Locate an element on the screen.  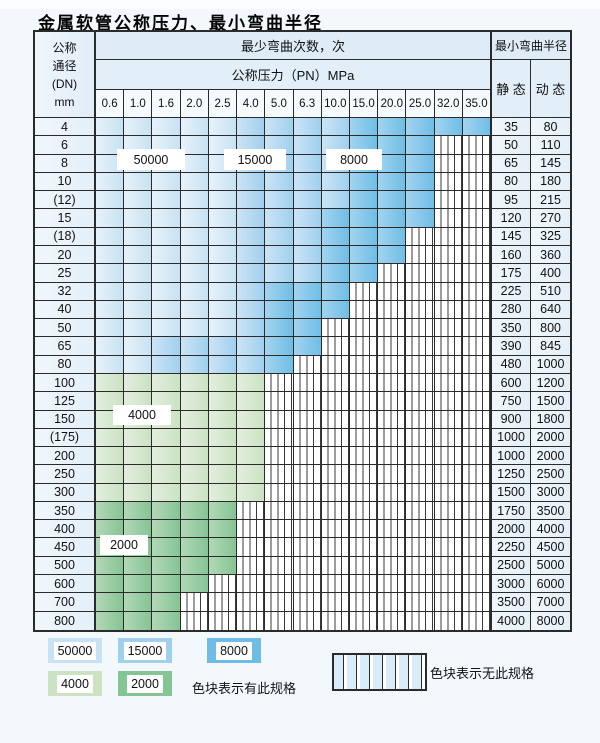
dynamic-radius-value: 80 is located at coordinates (551, 127).